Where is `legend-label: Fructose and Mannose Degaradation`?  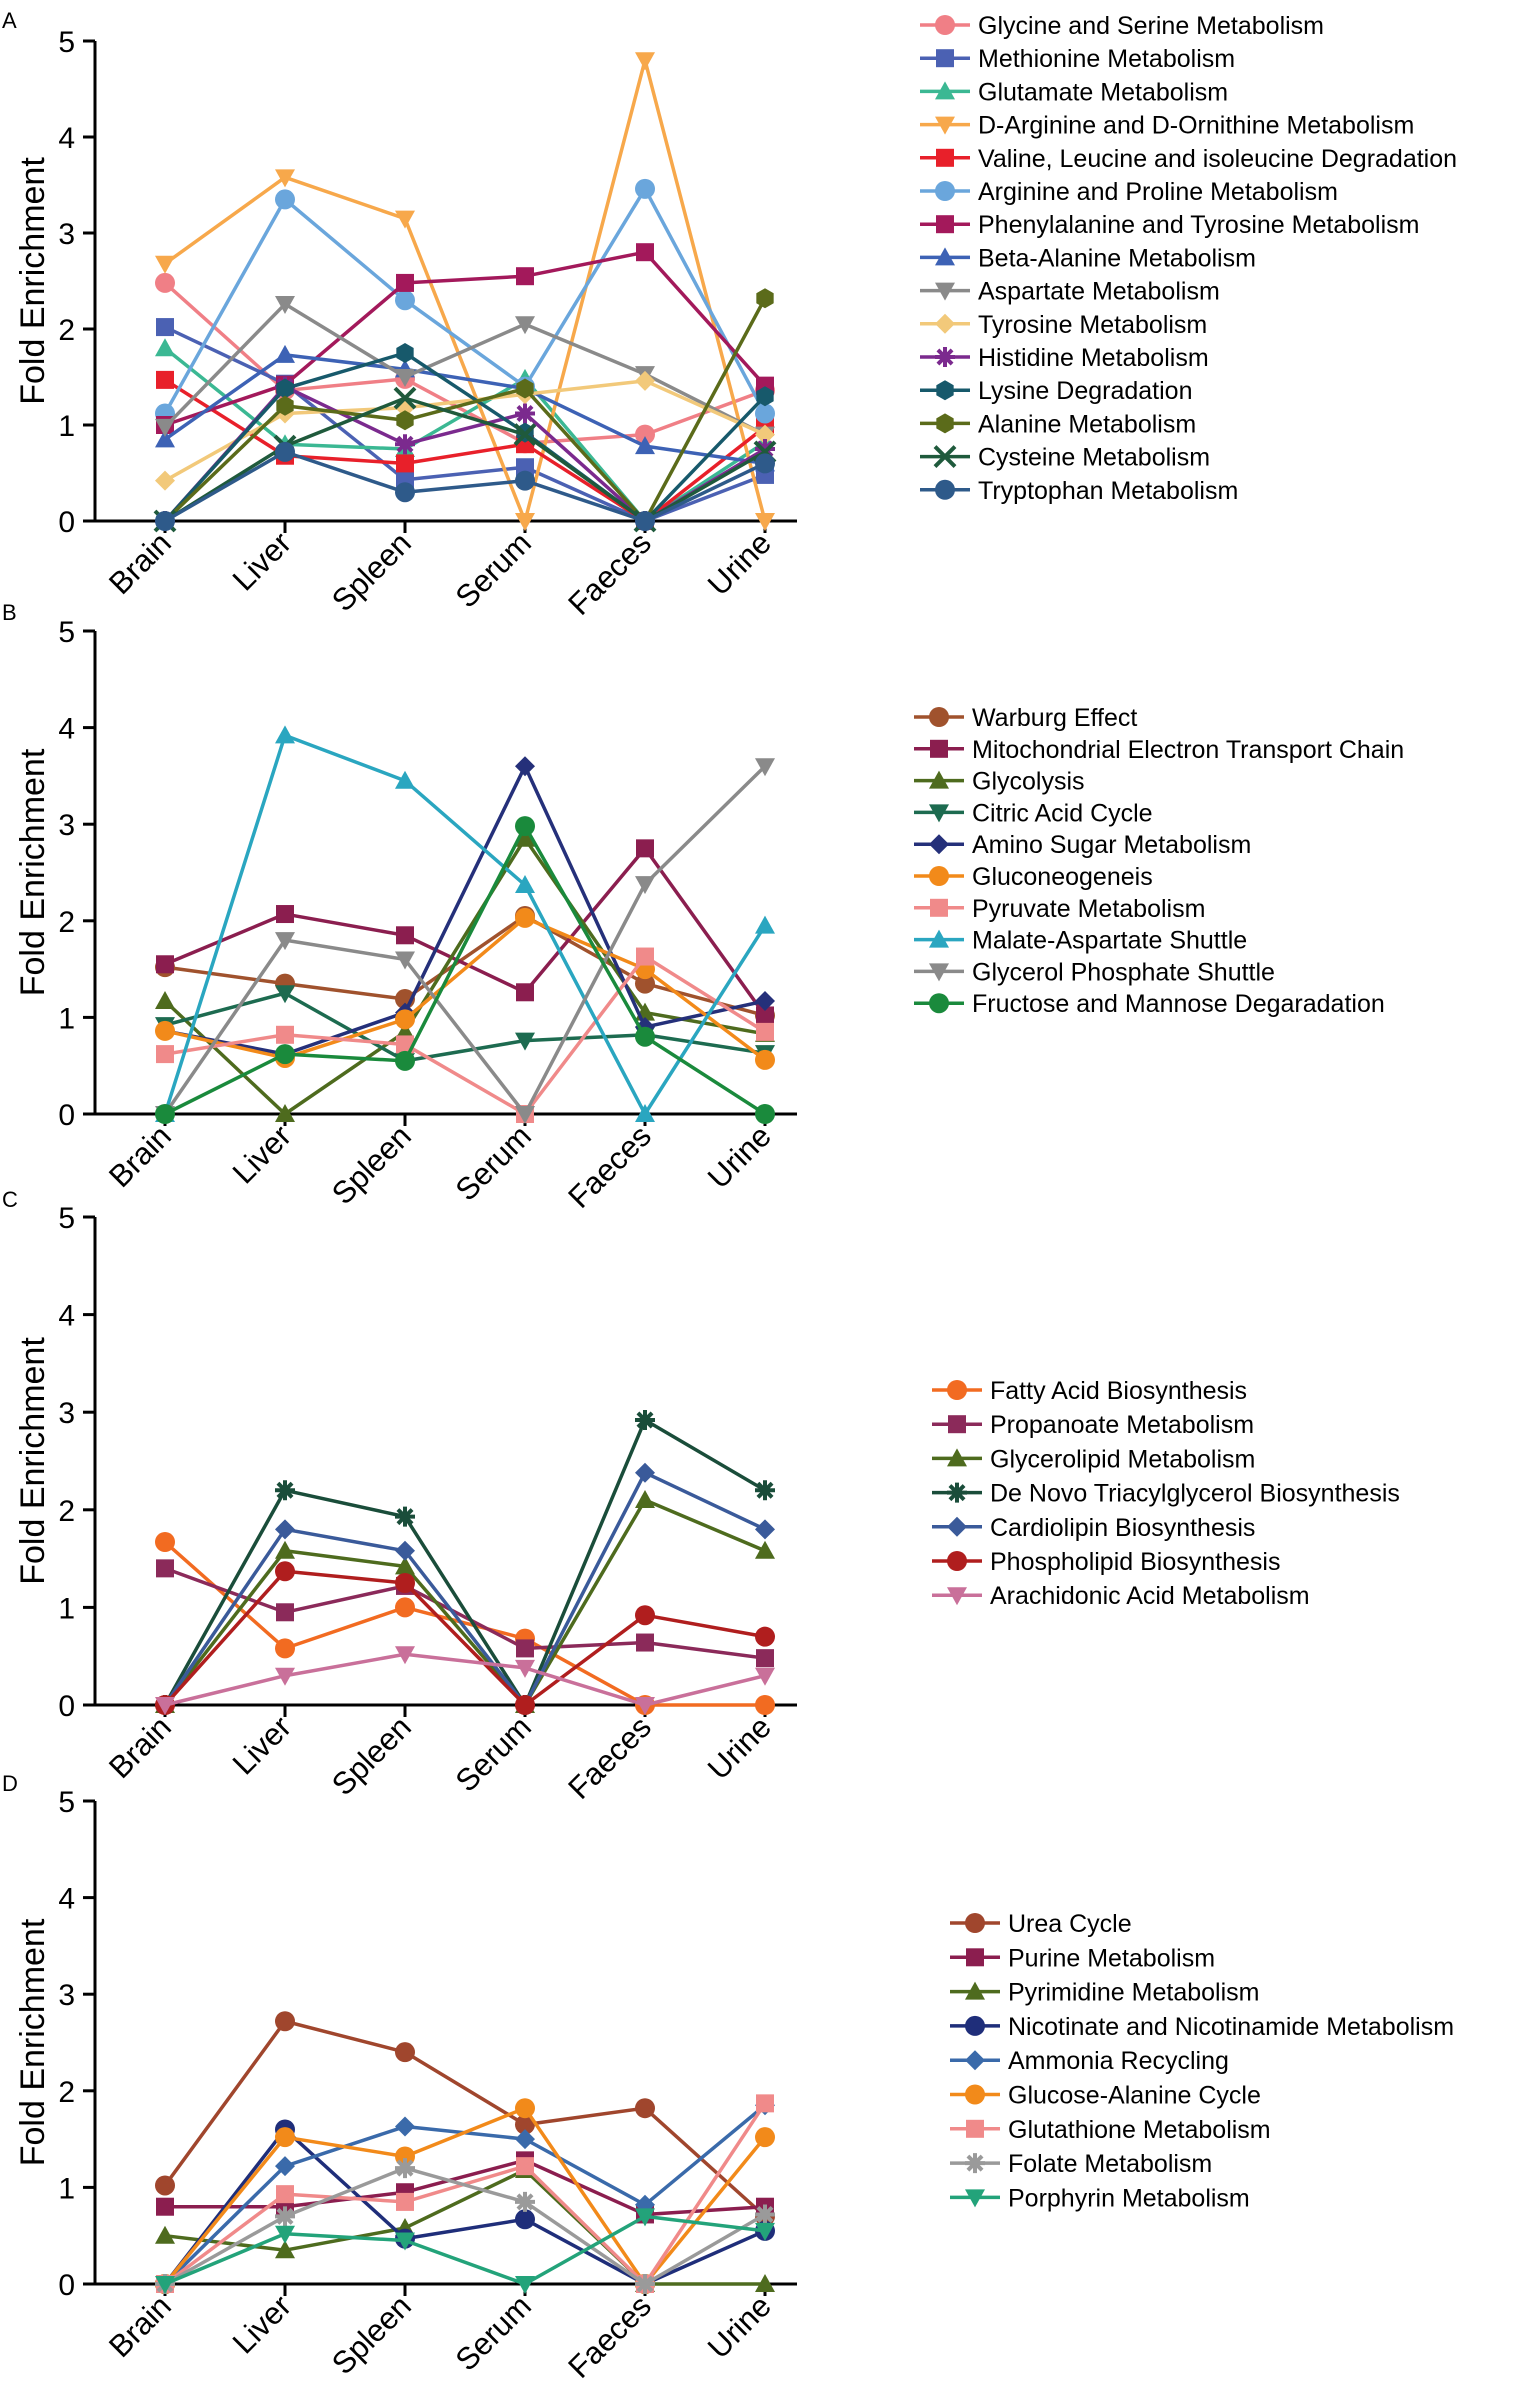 legend-label: Fructose and Mannose Degaradation is located at coordinates (1178, 1004).